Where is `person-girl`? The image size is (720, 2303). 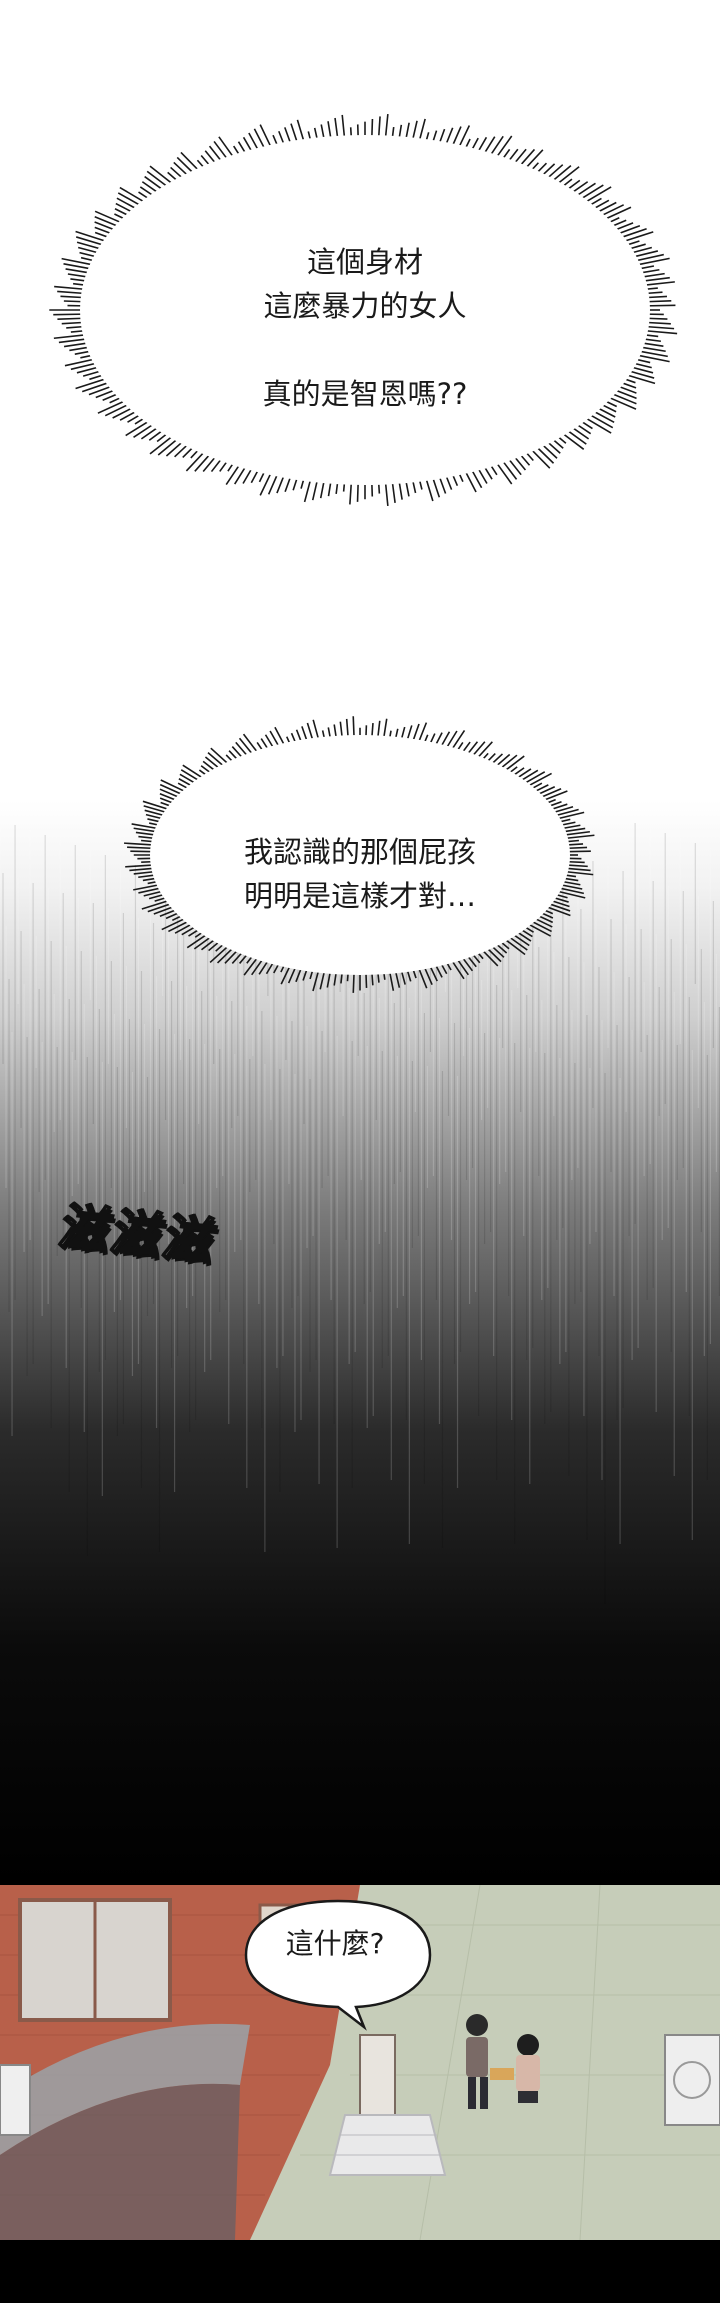
person-girl is located at coordinates (528, 2068).